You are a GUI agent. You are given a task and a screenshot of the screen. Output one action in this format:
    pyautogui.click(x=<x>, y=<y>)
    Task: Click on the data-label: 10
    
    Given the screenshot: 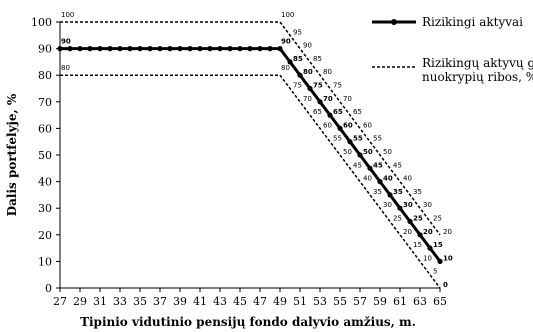 What is the action you would take?
    pyautogui.click(x=448, y=258)
    